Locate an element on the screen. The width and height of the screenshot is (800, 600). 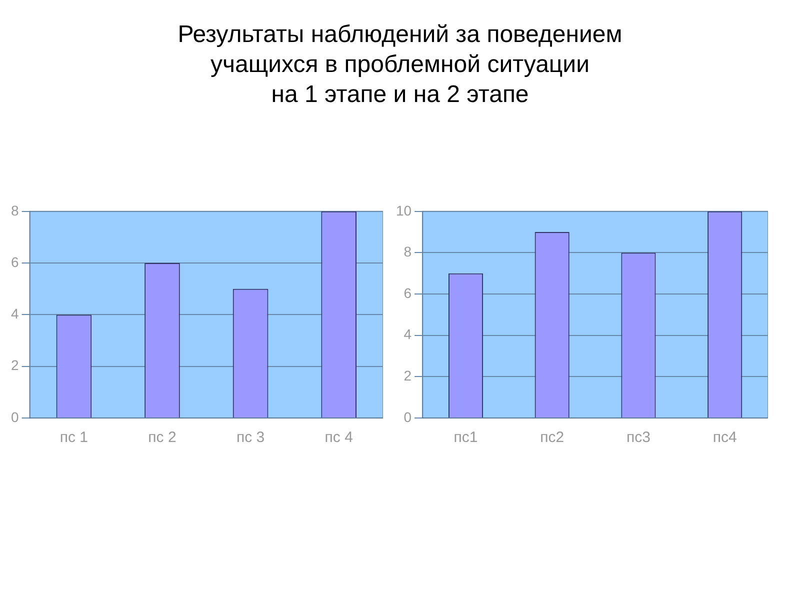
x-tick-label: пс1 is located at coordinates (466, 437).